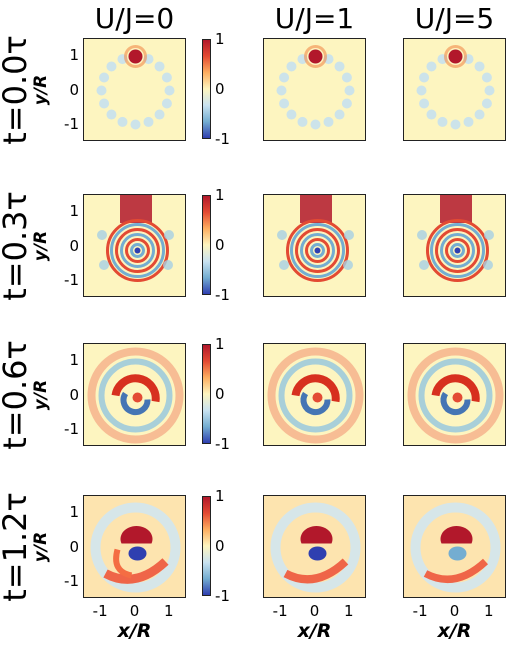 The image size is (520, 654). I want to click on density-lobe-positive, so click(456, 534).